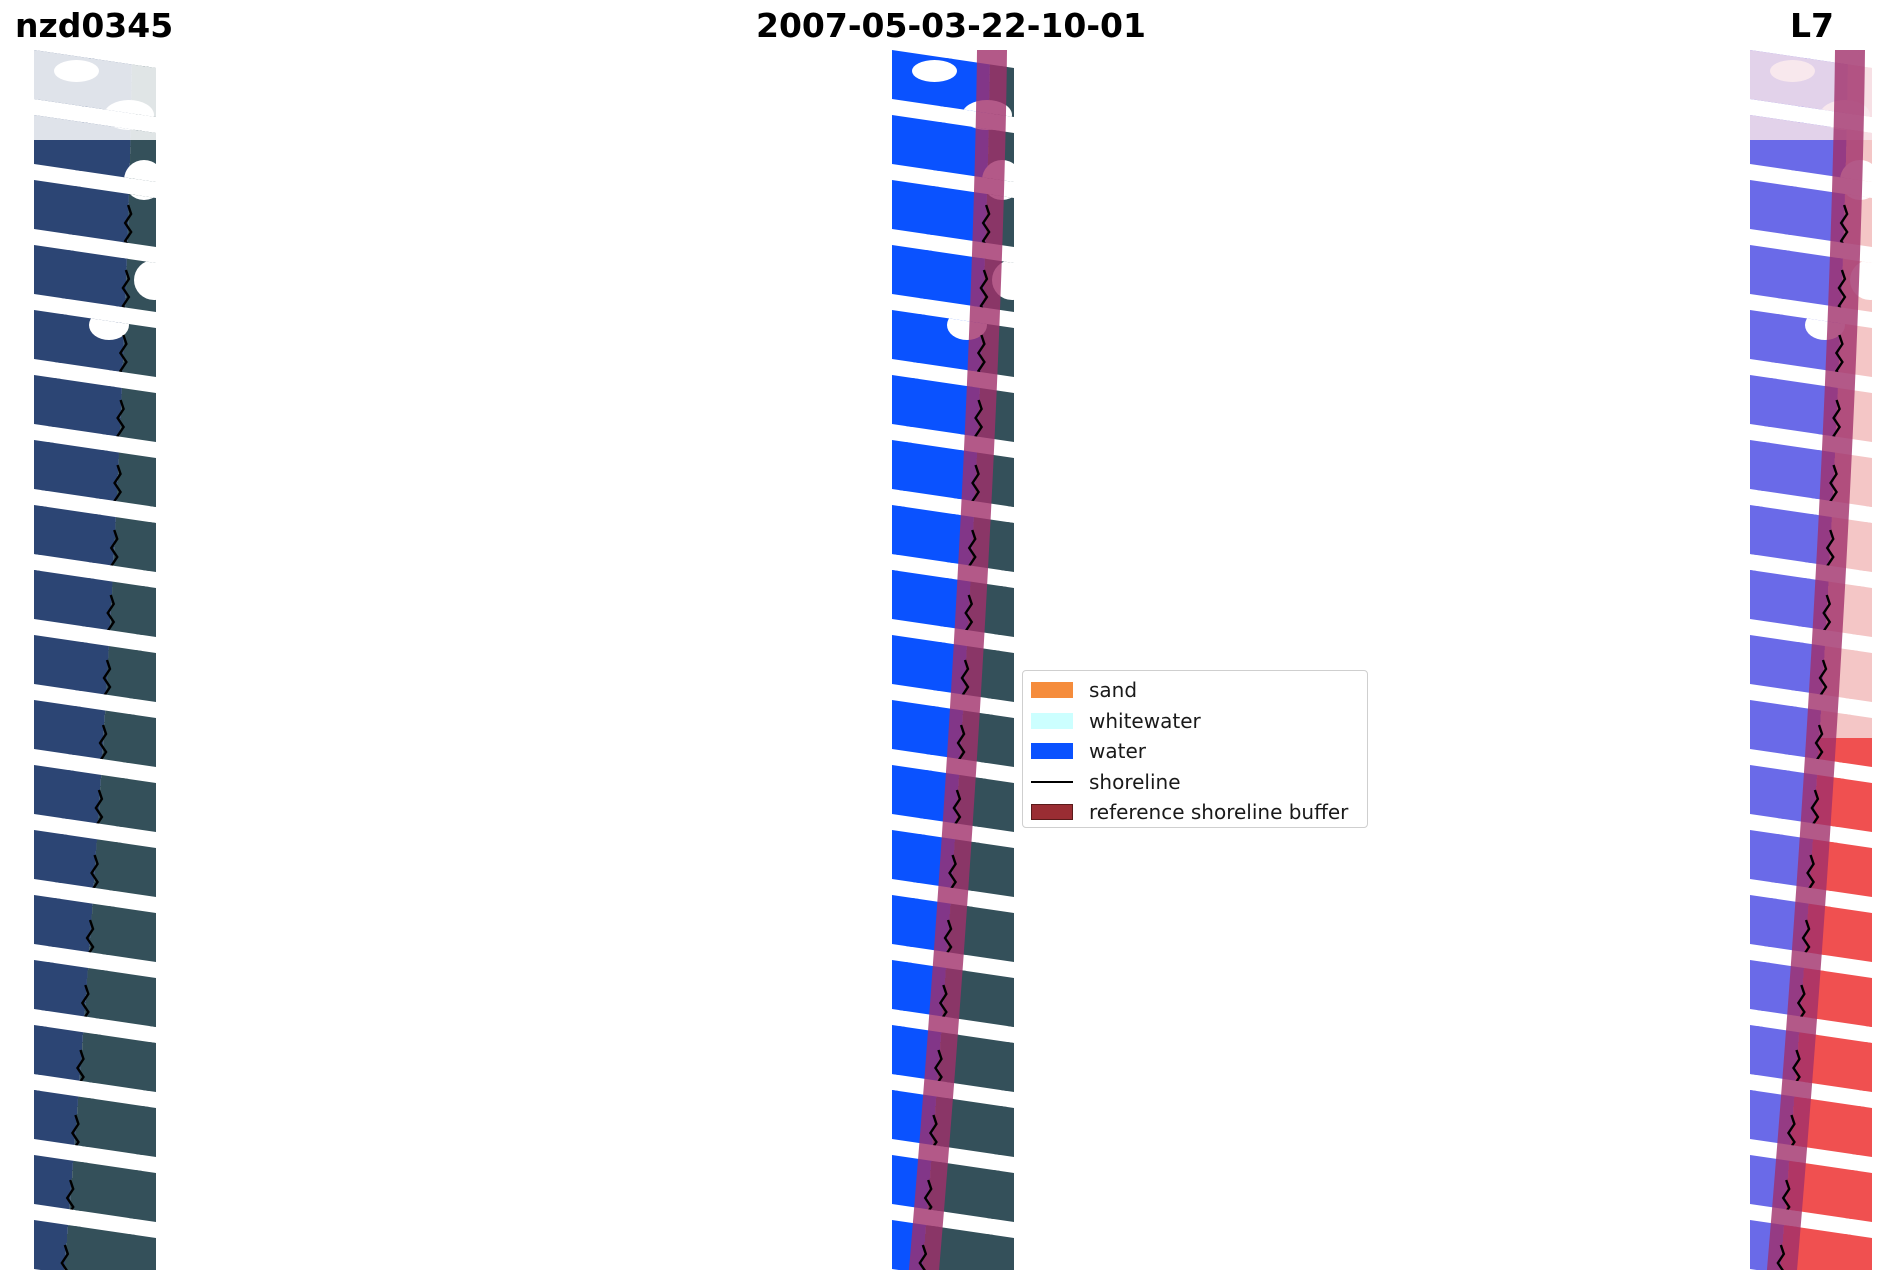 The height and width of the screenshot is (1283, 1885). What do you see at coordinates (1812, 25) in the screenshot?
I see `satellite-title: L7` at bounding box center [1812, 25].